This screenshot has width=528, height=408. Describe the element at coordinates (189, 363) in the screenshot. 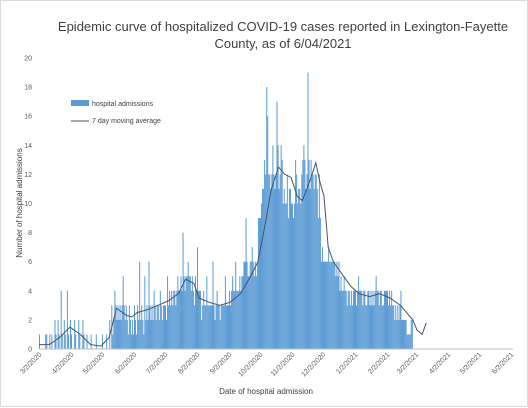

I see `x-tick-label: 8/2/2020` at that location.